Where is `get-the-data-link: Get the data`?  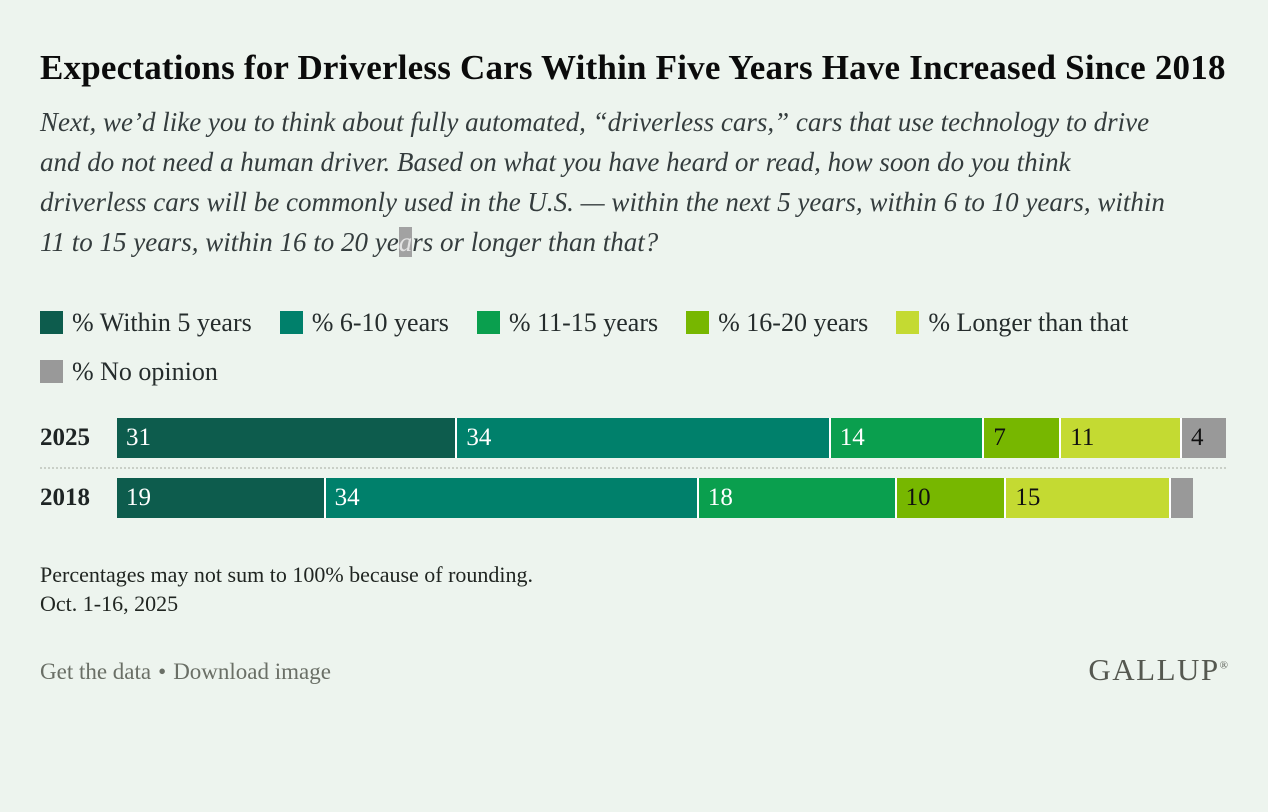 get-the-data-link: Get the data is located at coordinates (96, 671).